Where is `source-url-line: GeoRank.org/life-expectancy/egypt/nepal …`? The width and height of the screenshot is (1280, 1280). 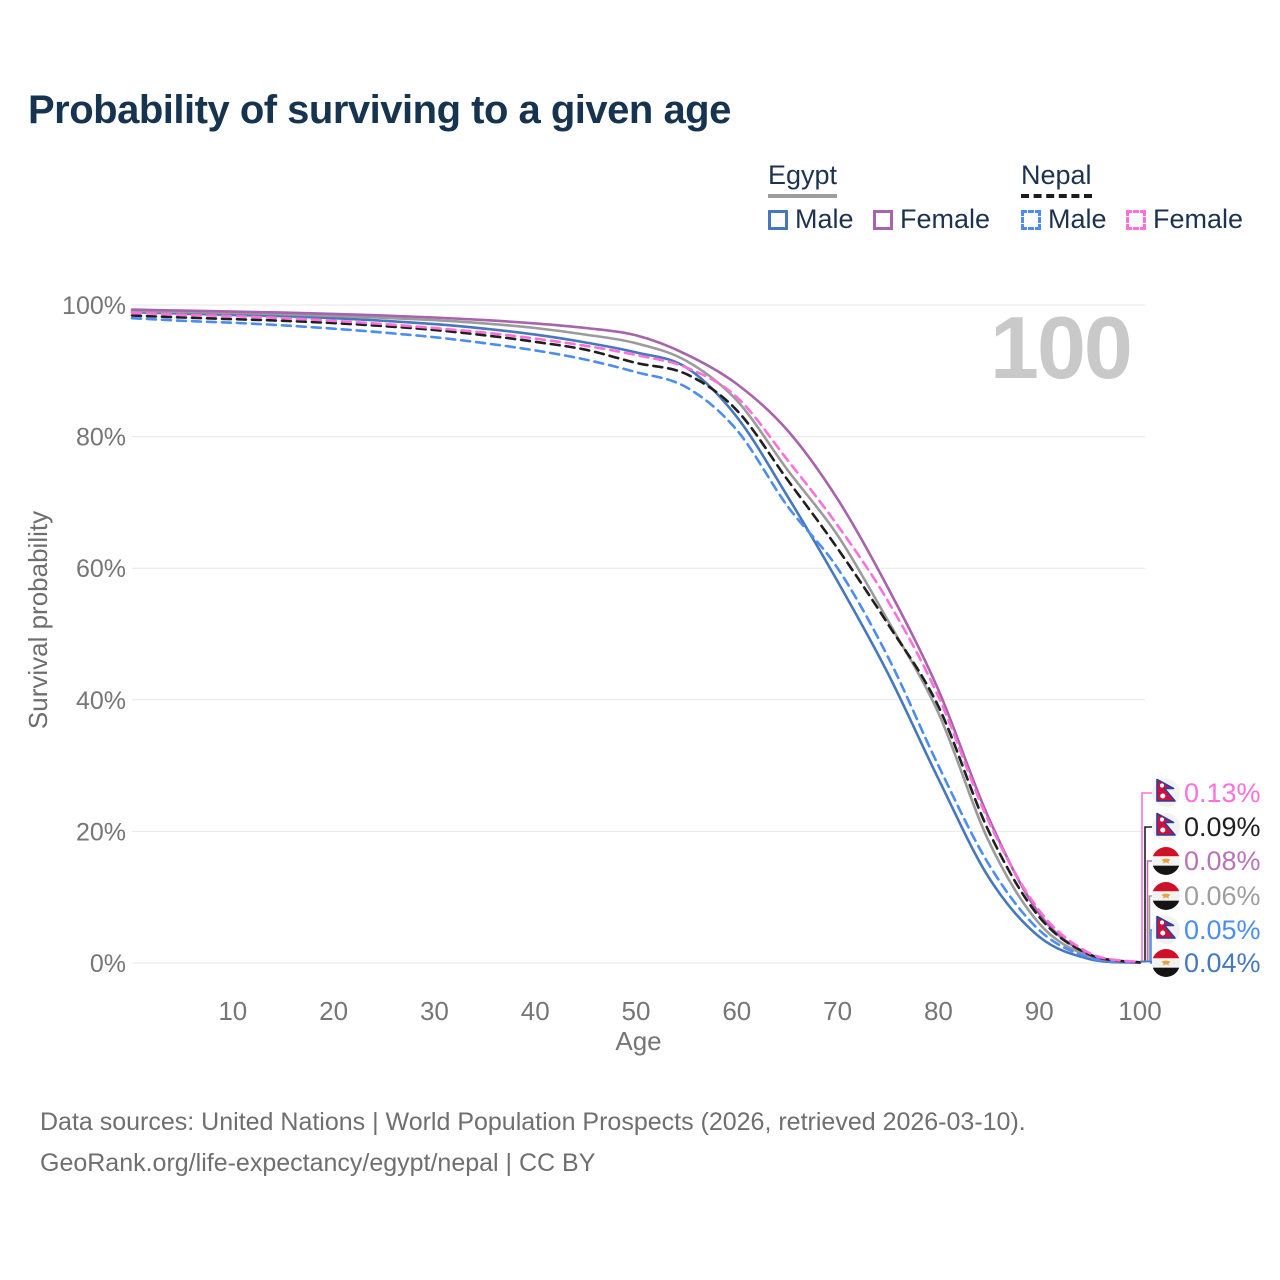
source-url-line: GeoRank.org/life-expectancy/egypt/nepal … is located at coordinates (318, 1163).